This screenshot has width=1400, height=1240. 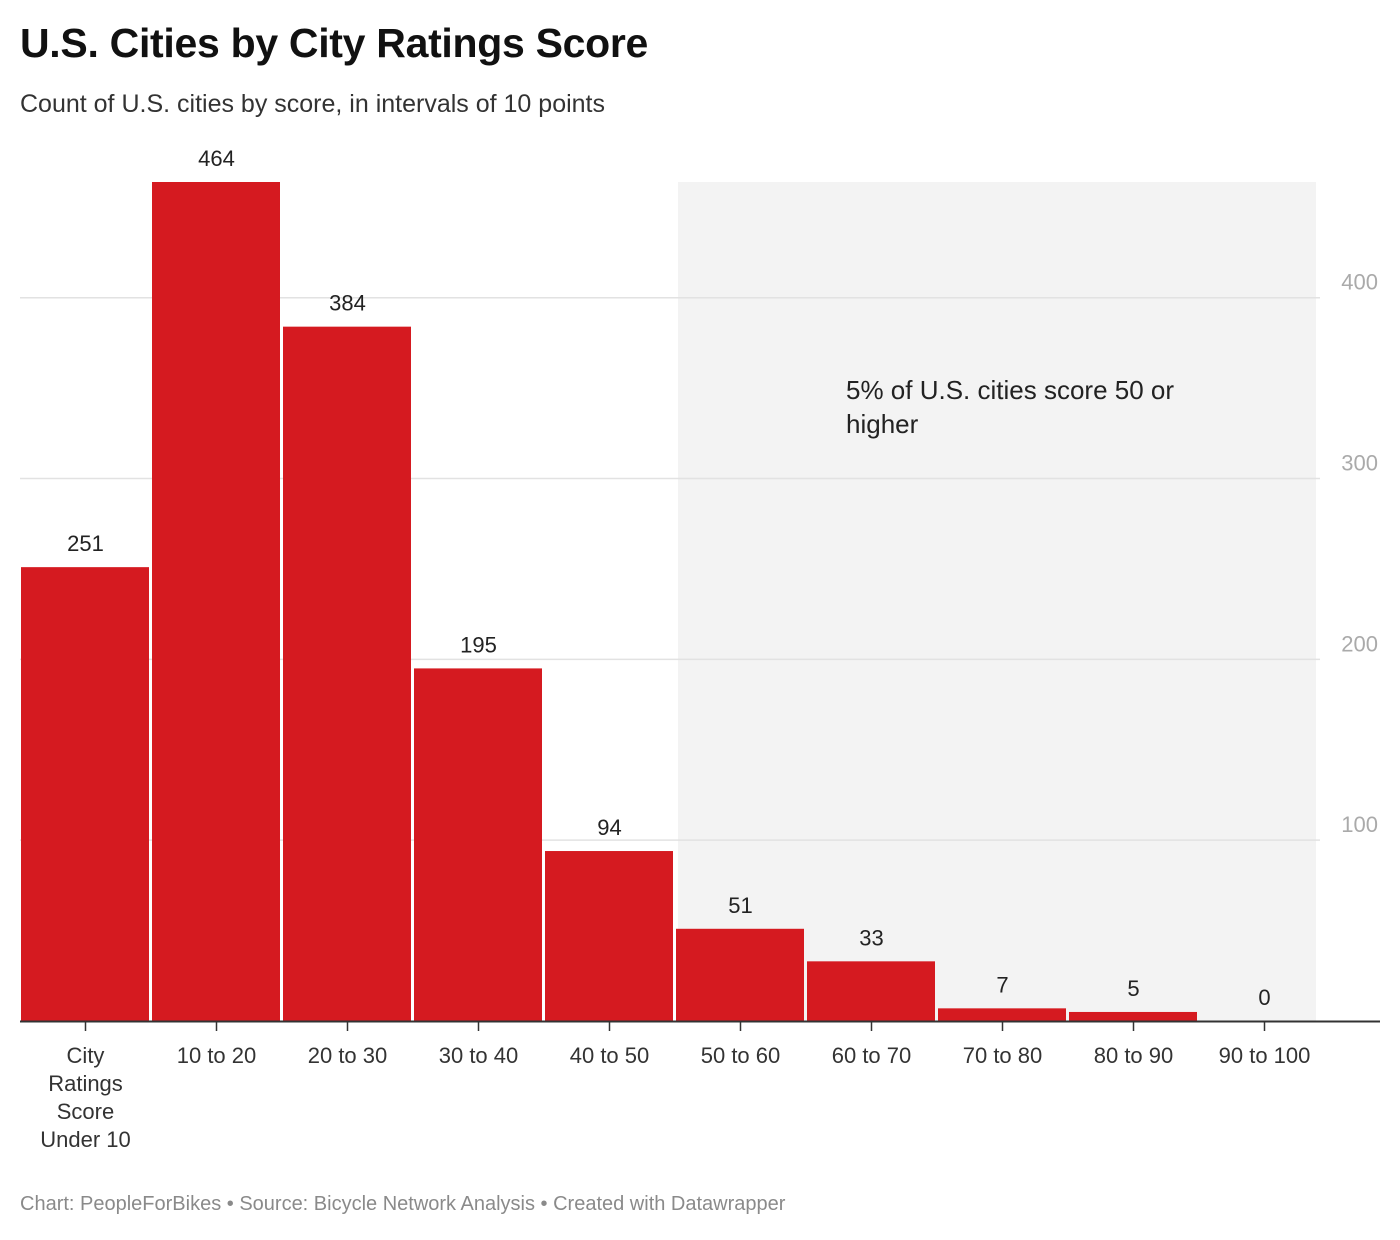 I want to click on x-axis, so click(x=700, y=1025).